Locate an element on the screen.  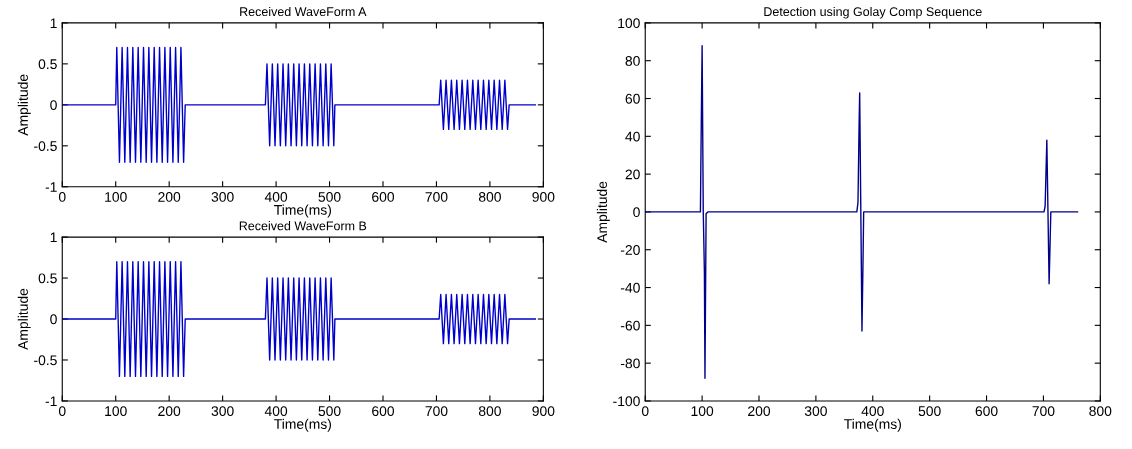
y-tick-label: -60 is located at coordinates (630, 325).